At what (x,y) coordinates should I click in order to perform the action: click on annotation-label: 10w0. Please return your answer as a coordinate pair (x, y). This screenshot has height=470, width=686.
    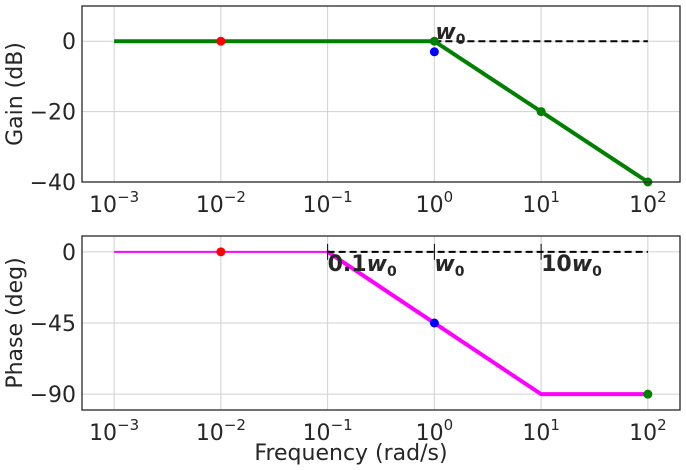
    Looking at the image, I should click on (571, 266).